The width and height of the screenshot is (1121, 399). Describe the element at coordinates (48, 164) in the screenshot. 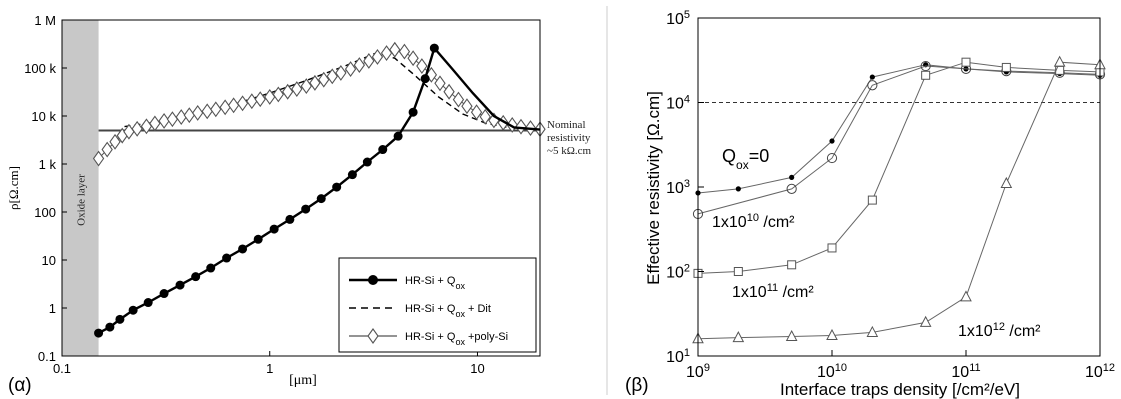

I see `y-tick-label: 1 k` at that location.